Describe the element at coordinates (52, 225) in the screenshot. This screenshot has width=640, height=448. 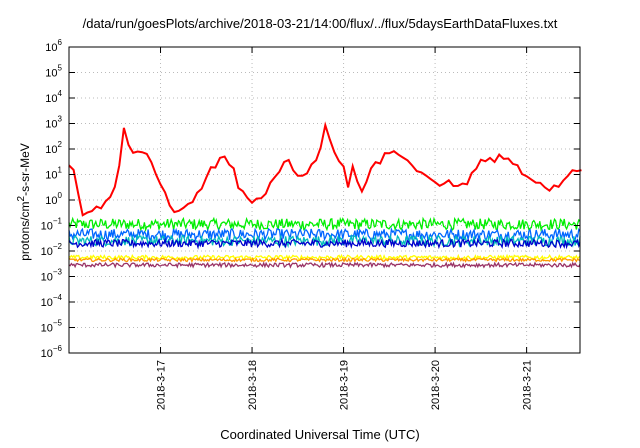
I see `y-tick-label: 10⁻¹` at that location.